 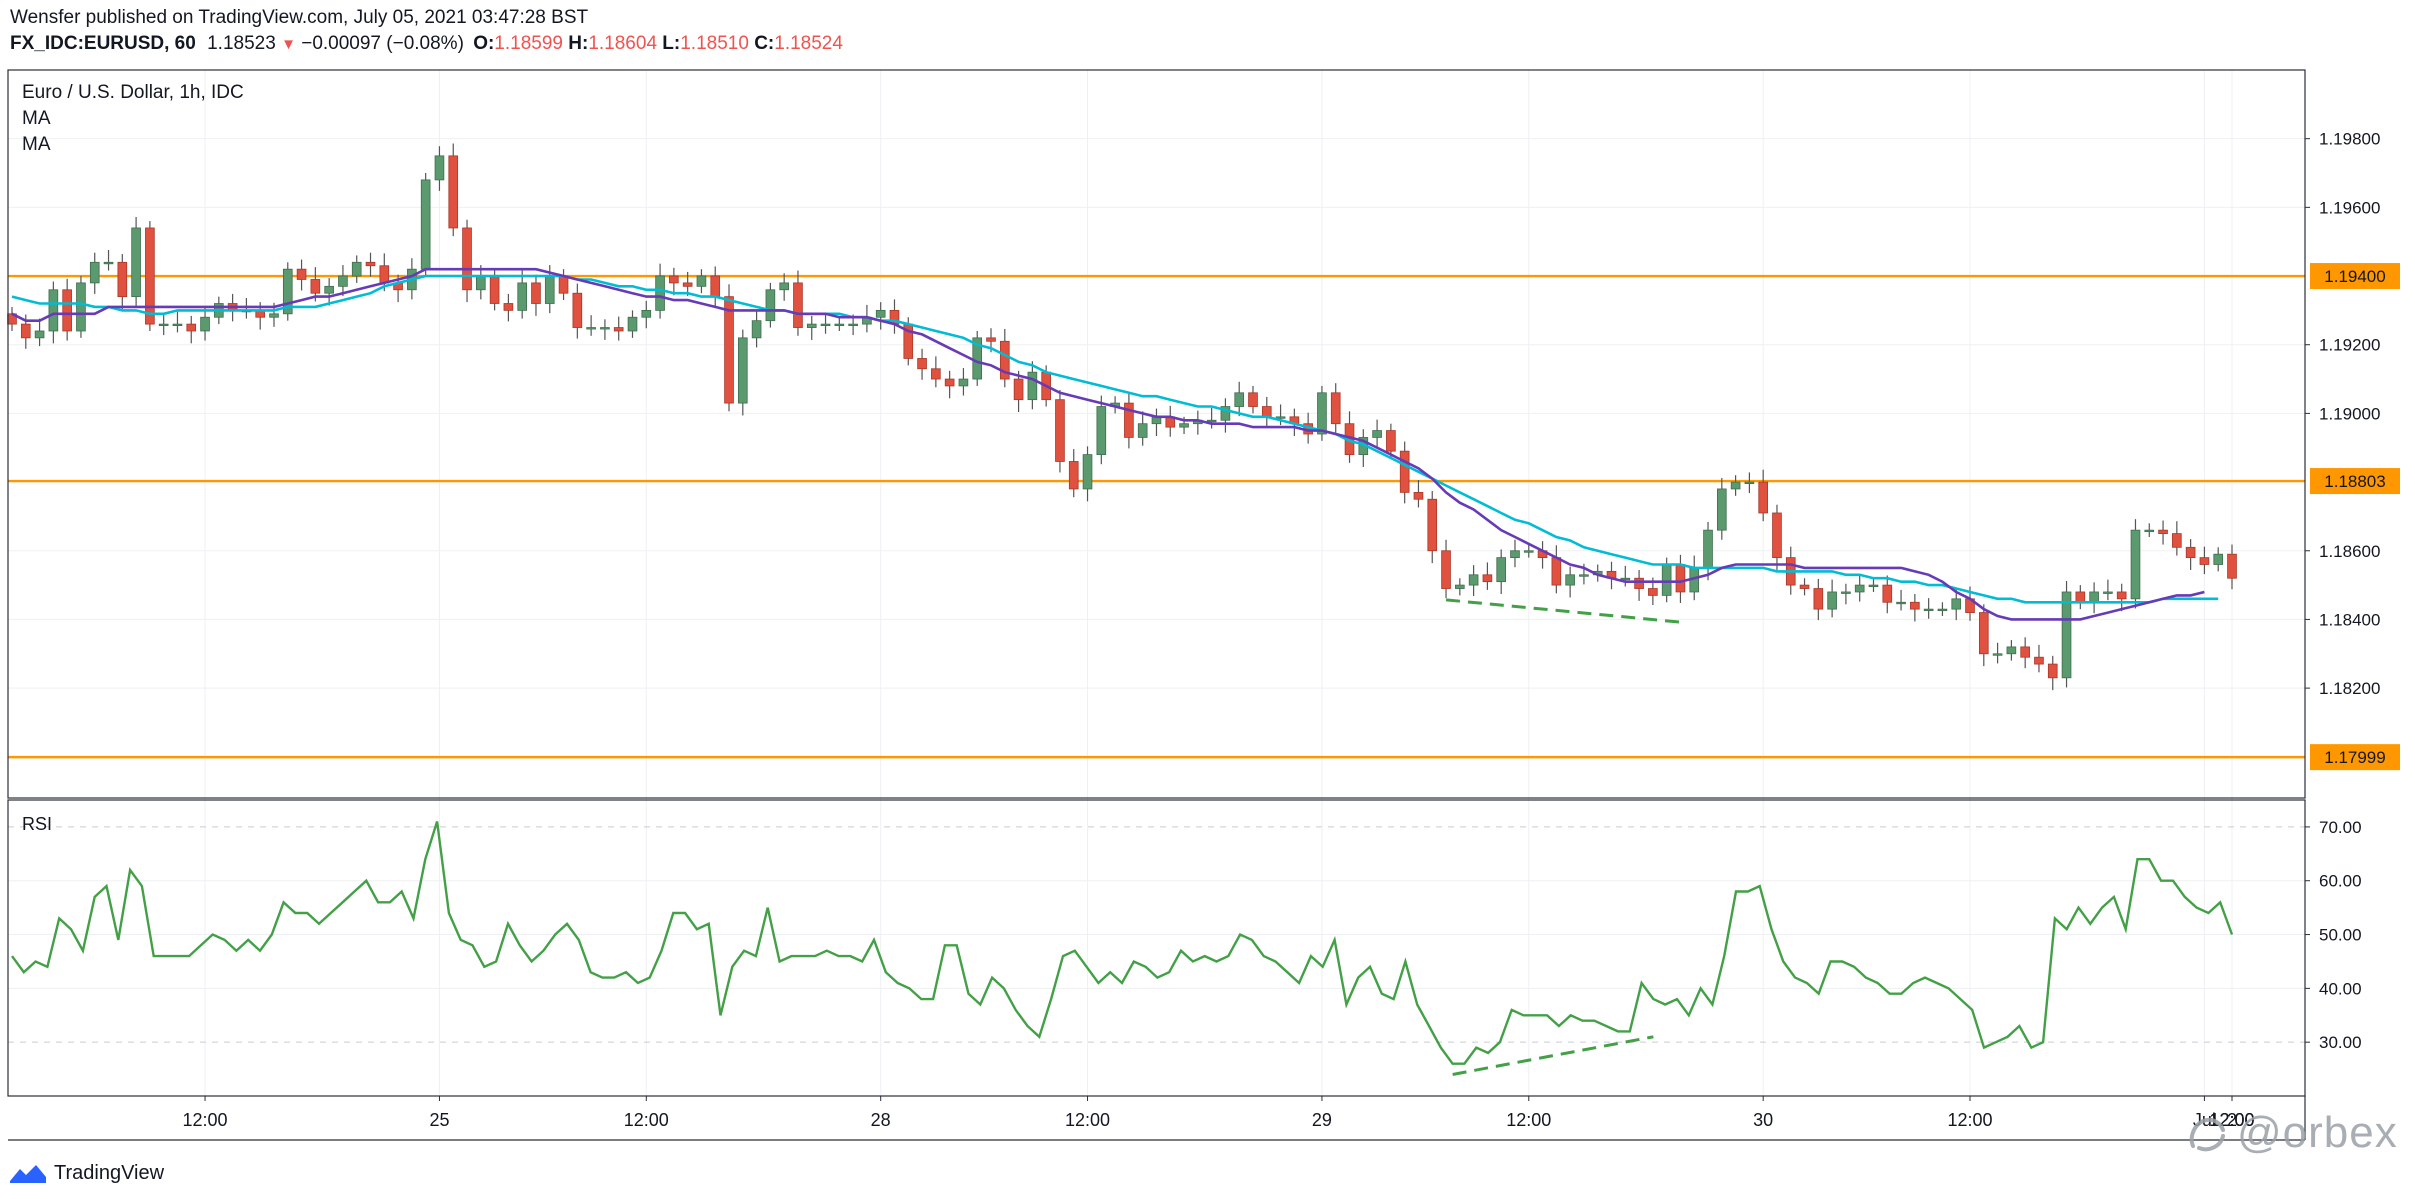 I want to click on level-tag-label: 1.17999, so click(x=2354, y=757).